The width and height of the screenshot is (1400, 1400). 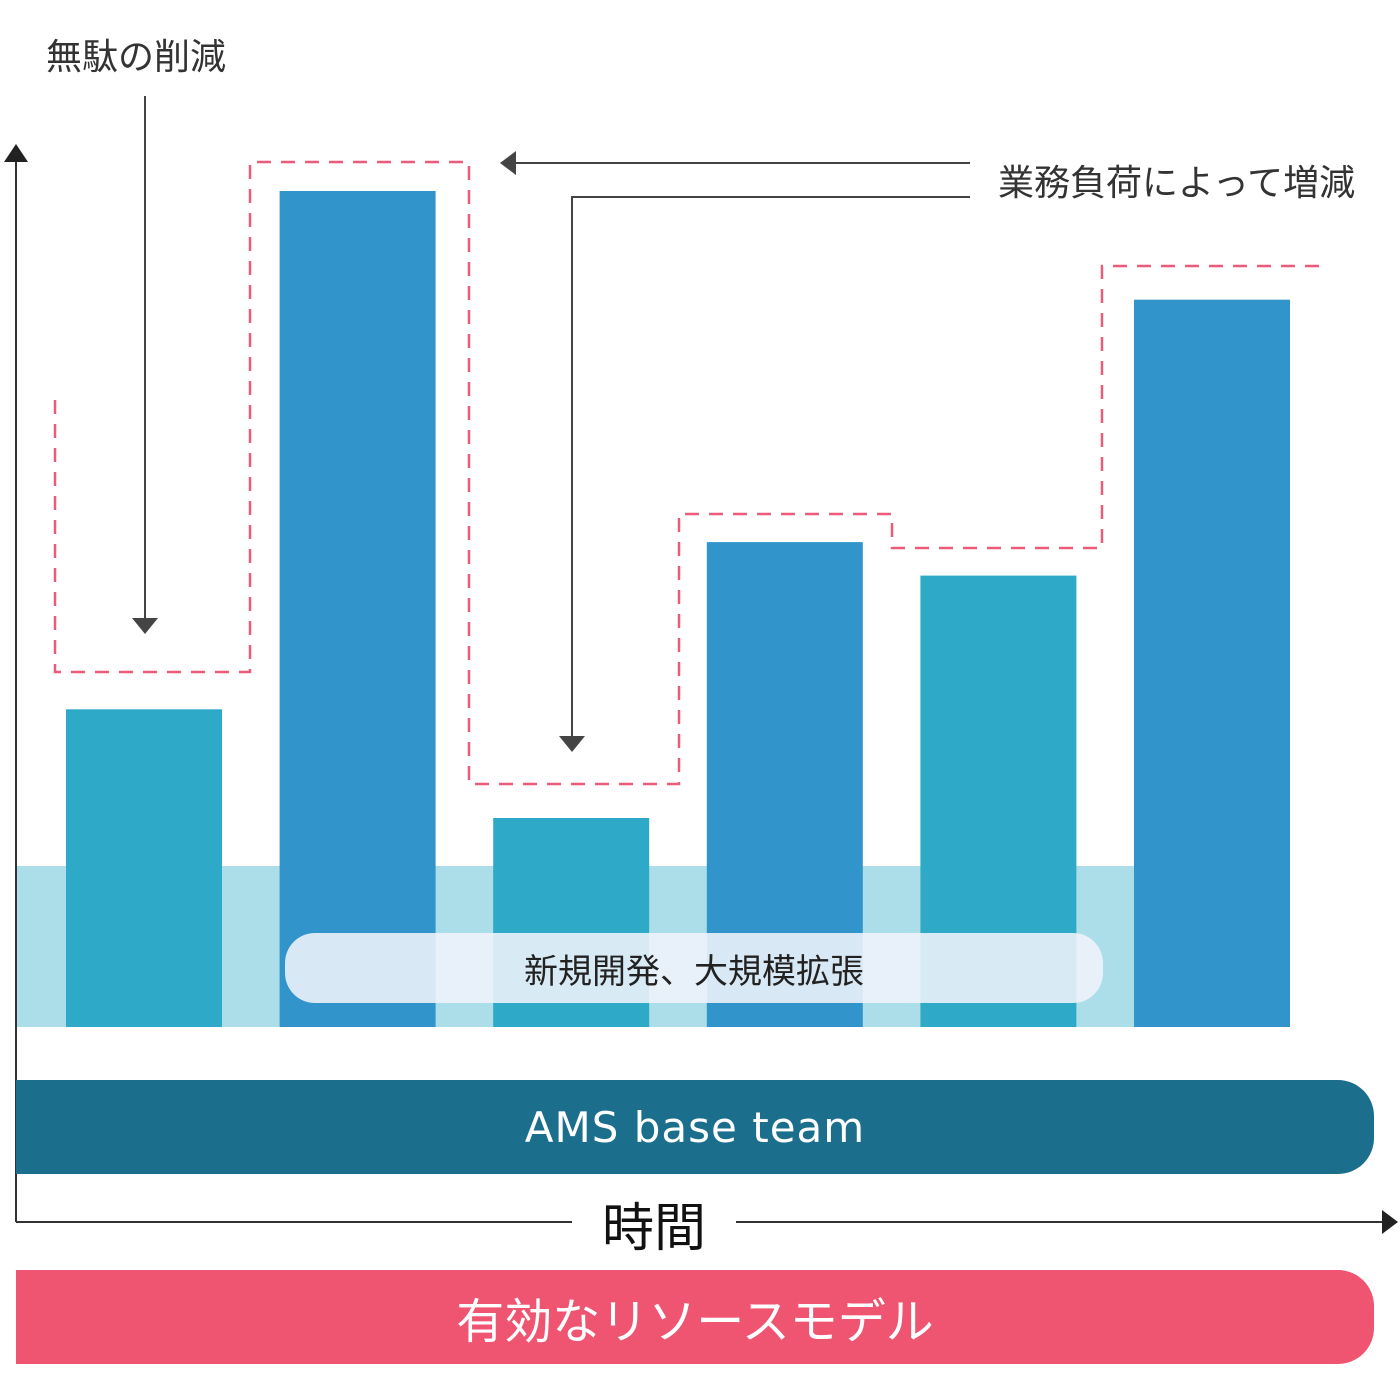 What do you see at coordinates (508, 163) in the screenshot?
I see `workload-arrowhead-upper` at bounding box center [508, 163].